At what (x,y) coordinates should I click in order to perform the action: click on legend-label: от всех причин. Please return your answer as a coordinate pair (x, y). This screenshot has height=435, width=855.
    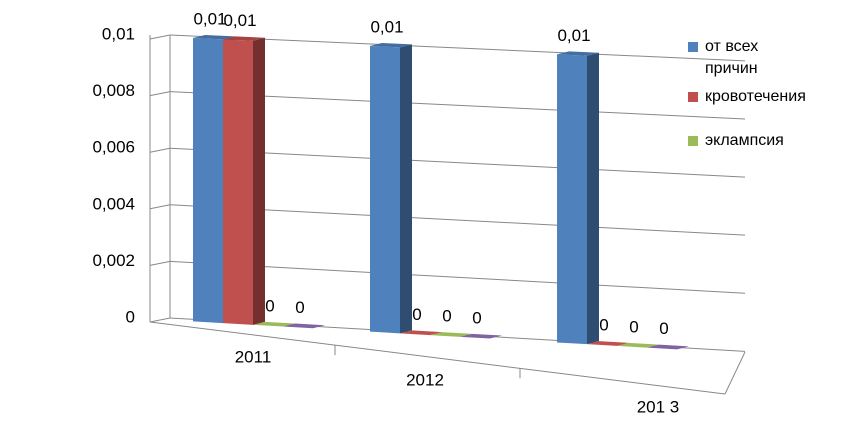
    Looking at the image, I should click on (732, 57).